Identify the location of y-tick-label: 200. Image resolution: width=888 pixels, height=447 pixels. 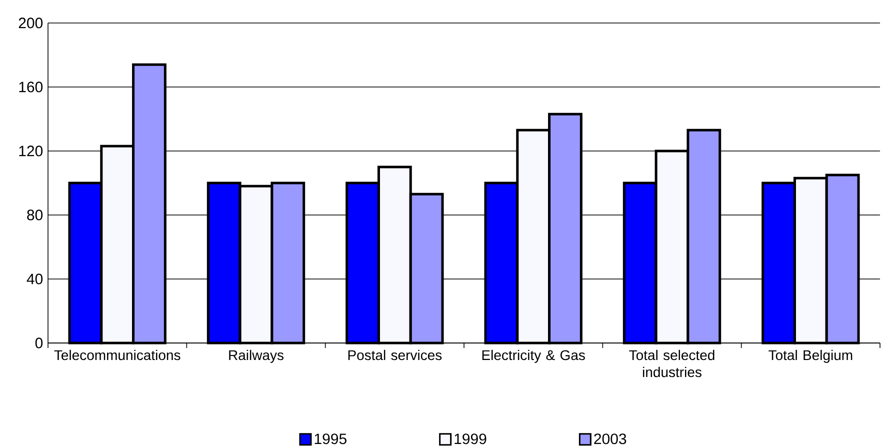
(30, 23).